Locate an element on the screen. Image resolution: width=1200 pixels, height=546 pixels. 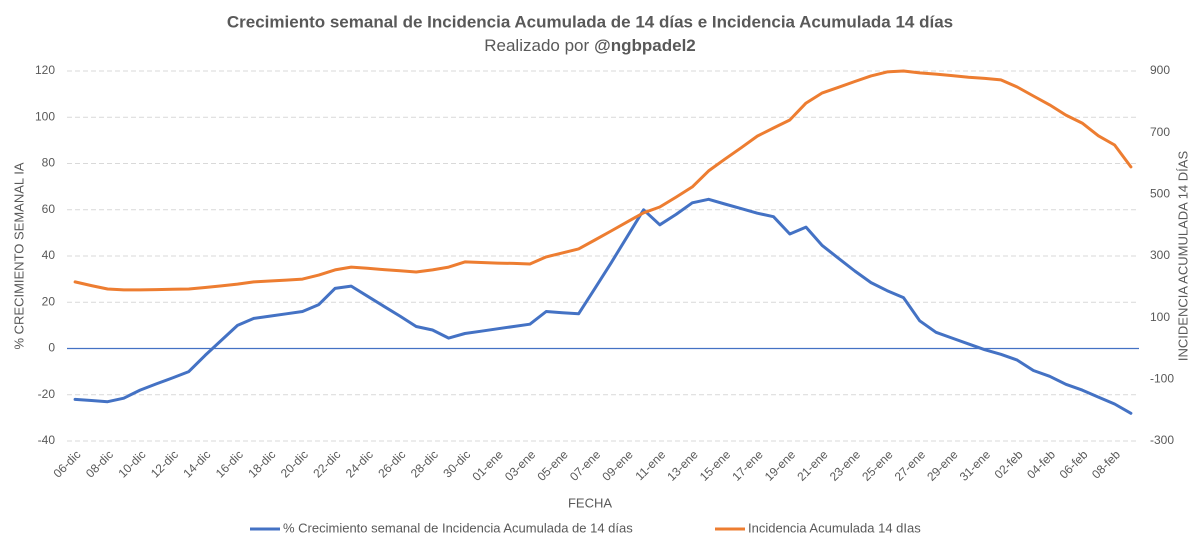
x-tick-label: 17-ene is located at coordinates (747, 465).